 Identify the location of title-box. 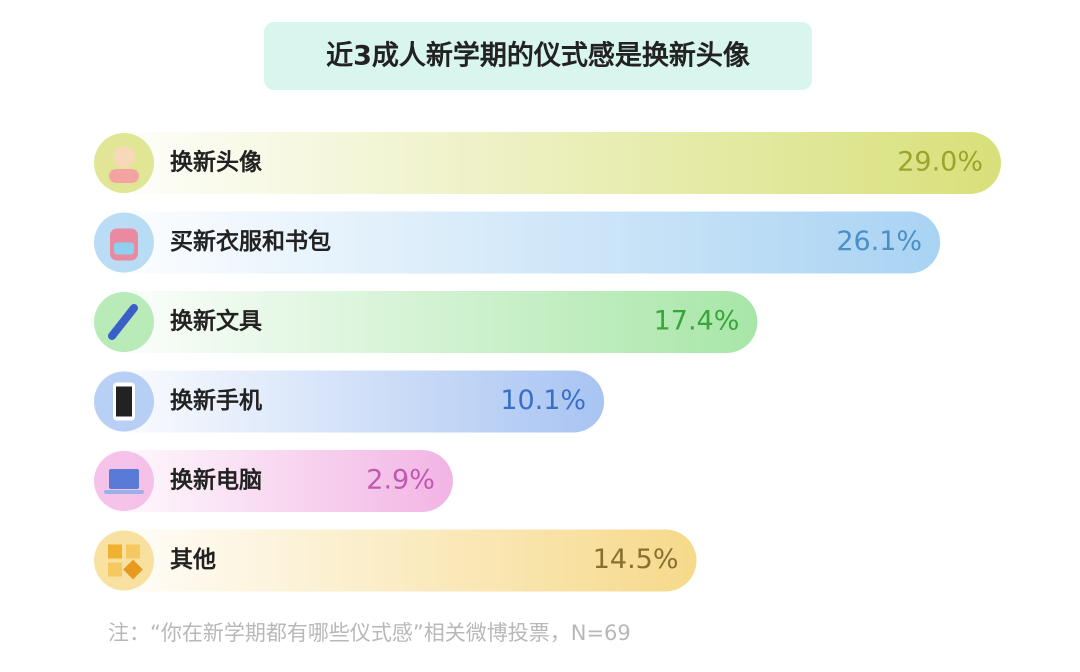
(538, 56).